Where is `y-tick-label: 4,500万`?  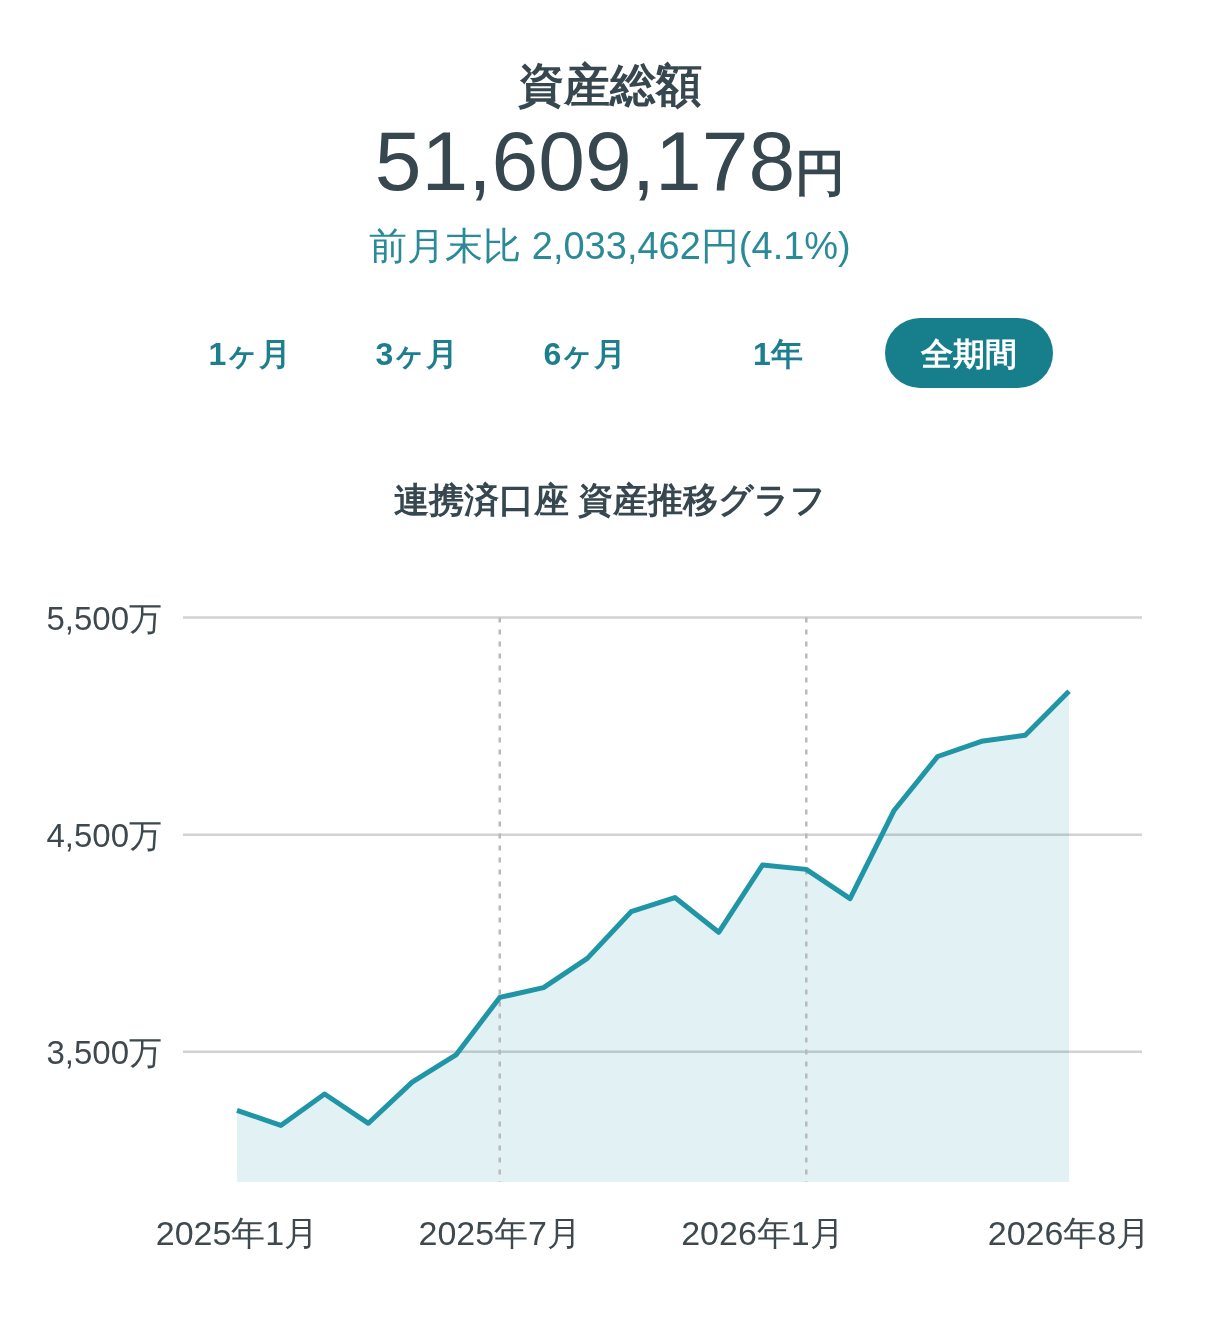
y-tick-label: 4,500万 is located at coordinates (104, 835).